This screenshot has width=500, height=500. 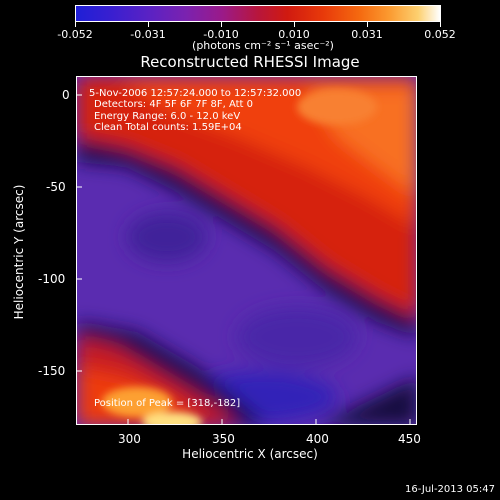 What do you see at coordinates (148, 34) in the screenshot?
I see `colorbar-tick-label: -0.031` at bounding box center [148, 34].